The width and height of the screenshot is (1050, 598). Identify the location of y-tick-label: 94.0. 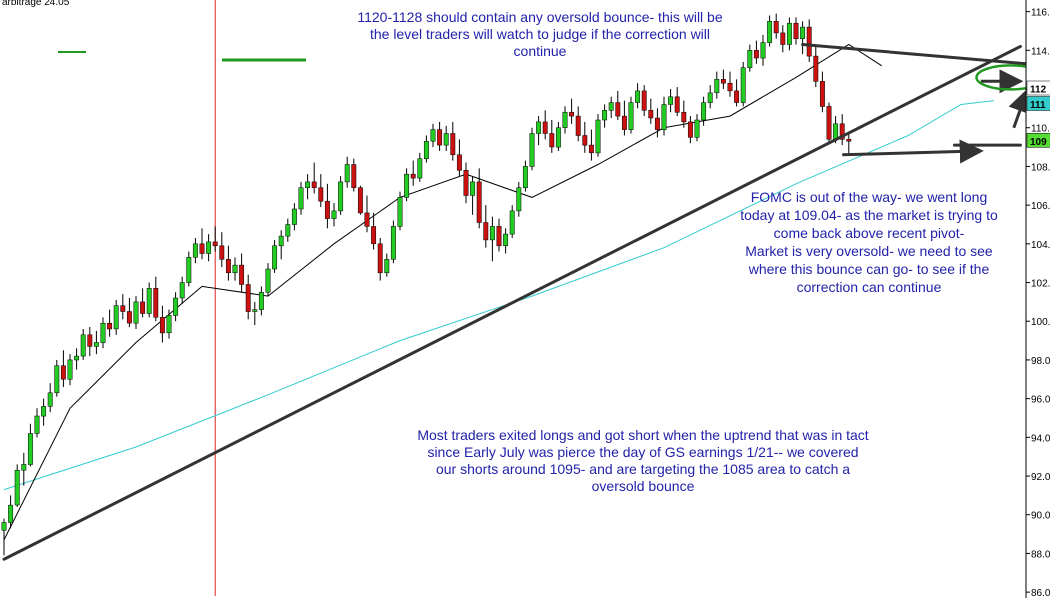
(1040, 438).